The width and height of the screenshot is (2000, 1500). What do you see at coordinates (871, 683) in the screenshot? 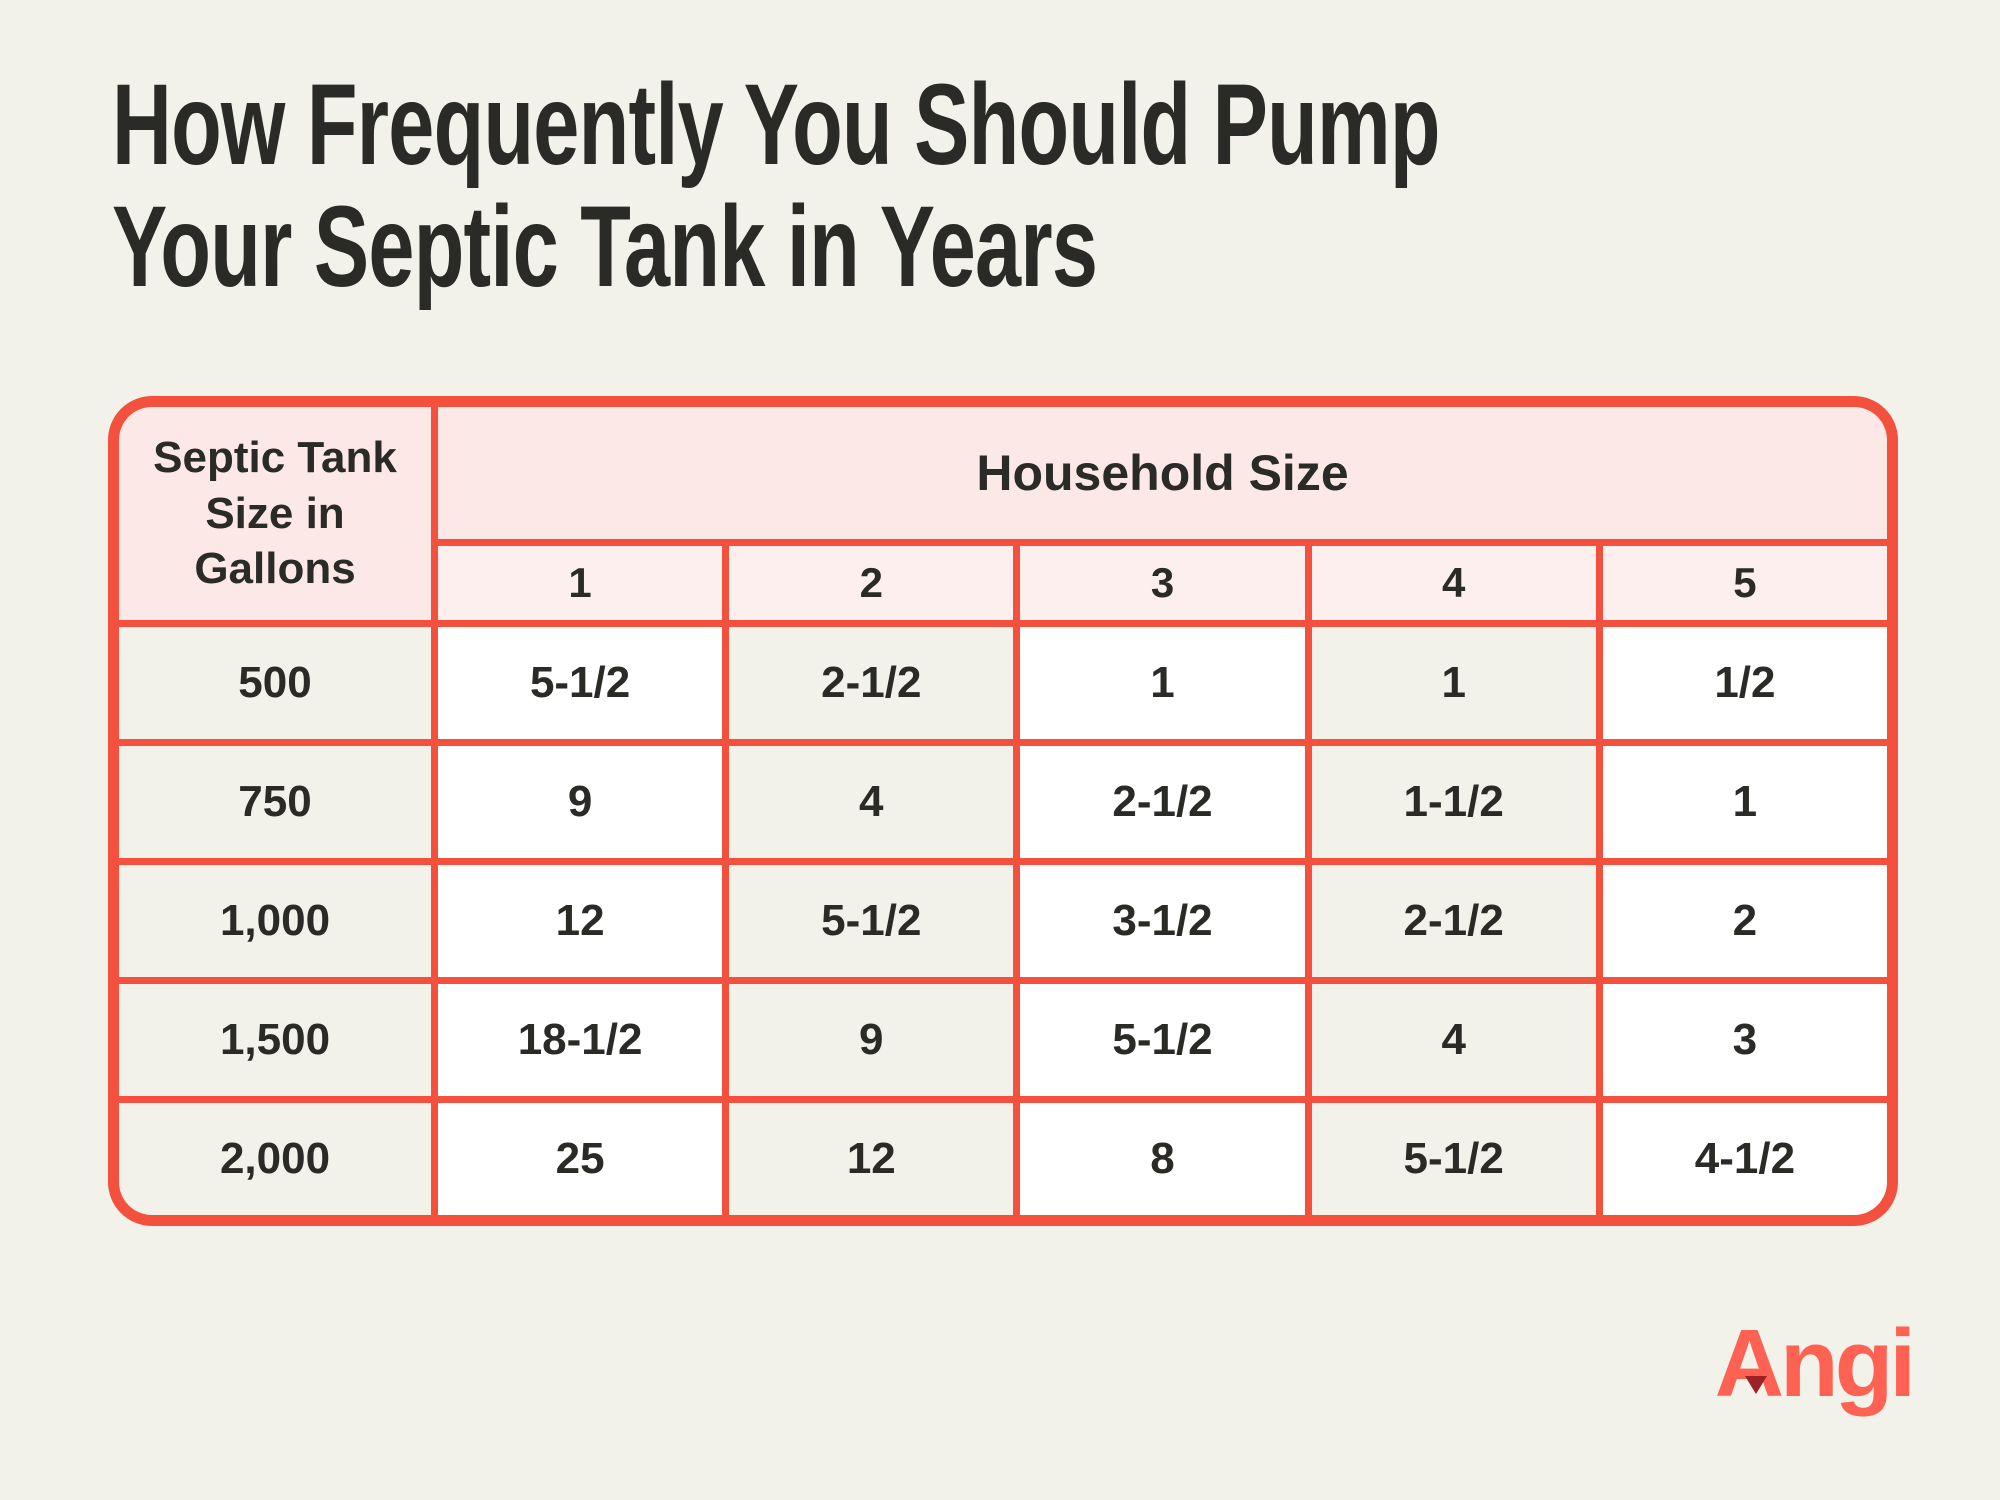
I see `table-cell-500-2: 2-1/2` at bounding box center [871, 683].